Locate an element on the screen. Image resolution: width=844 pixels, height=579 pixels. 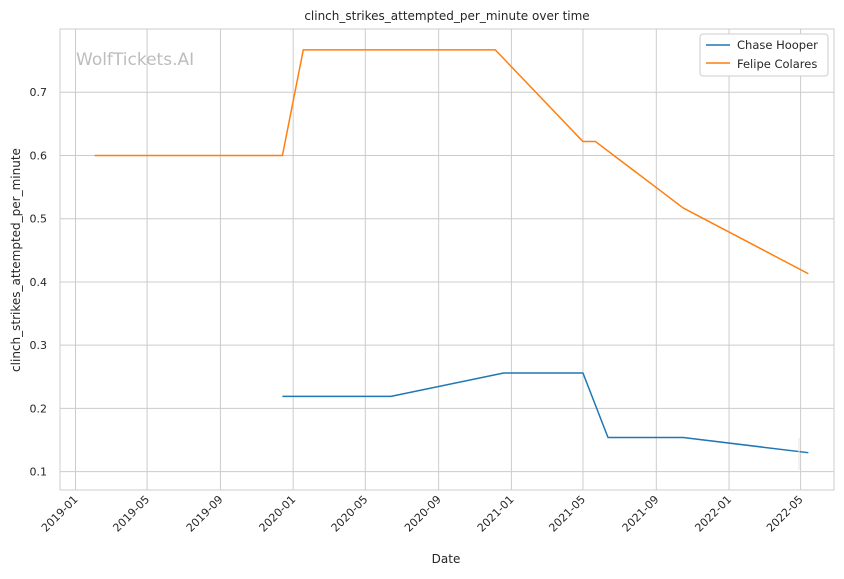
y-tick-label-0.3: 0.3 is located at coordinates (39, 345).